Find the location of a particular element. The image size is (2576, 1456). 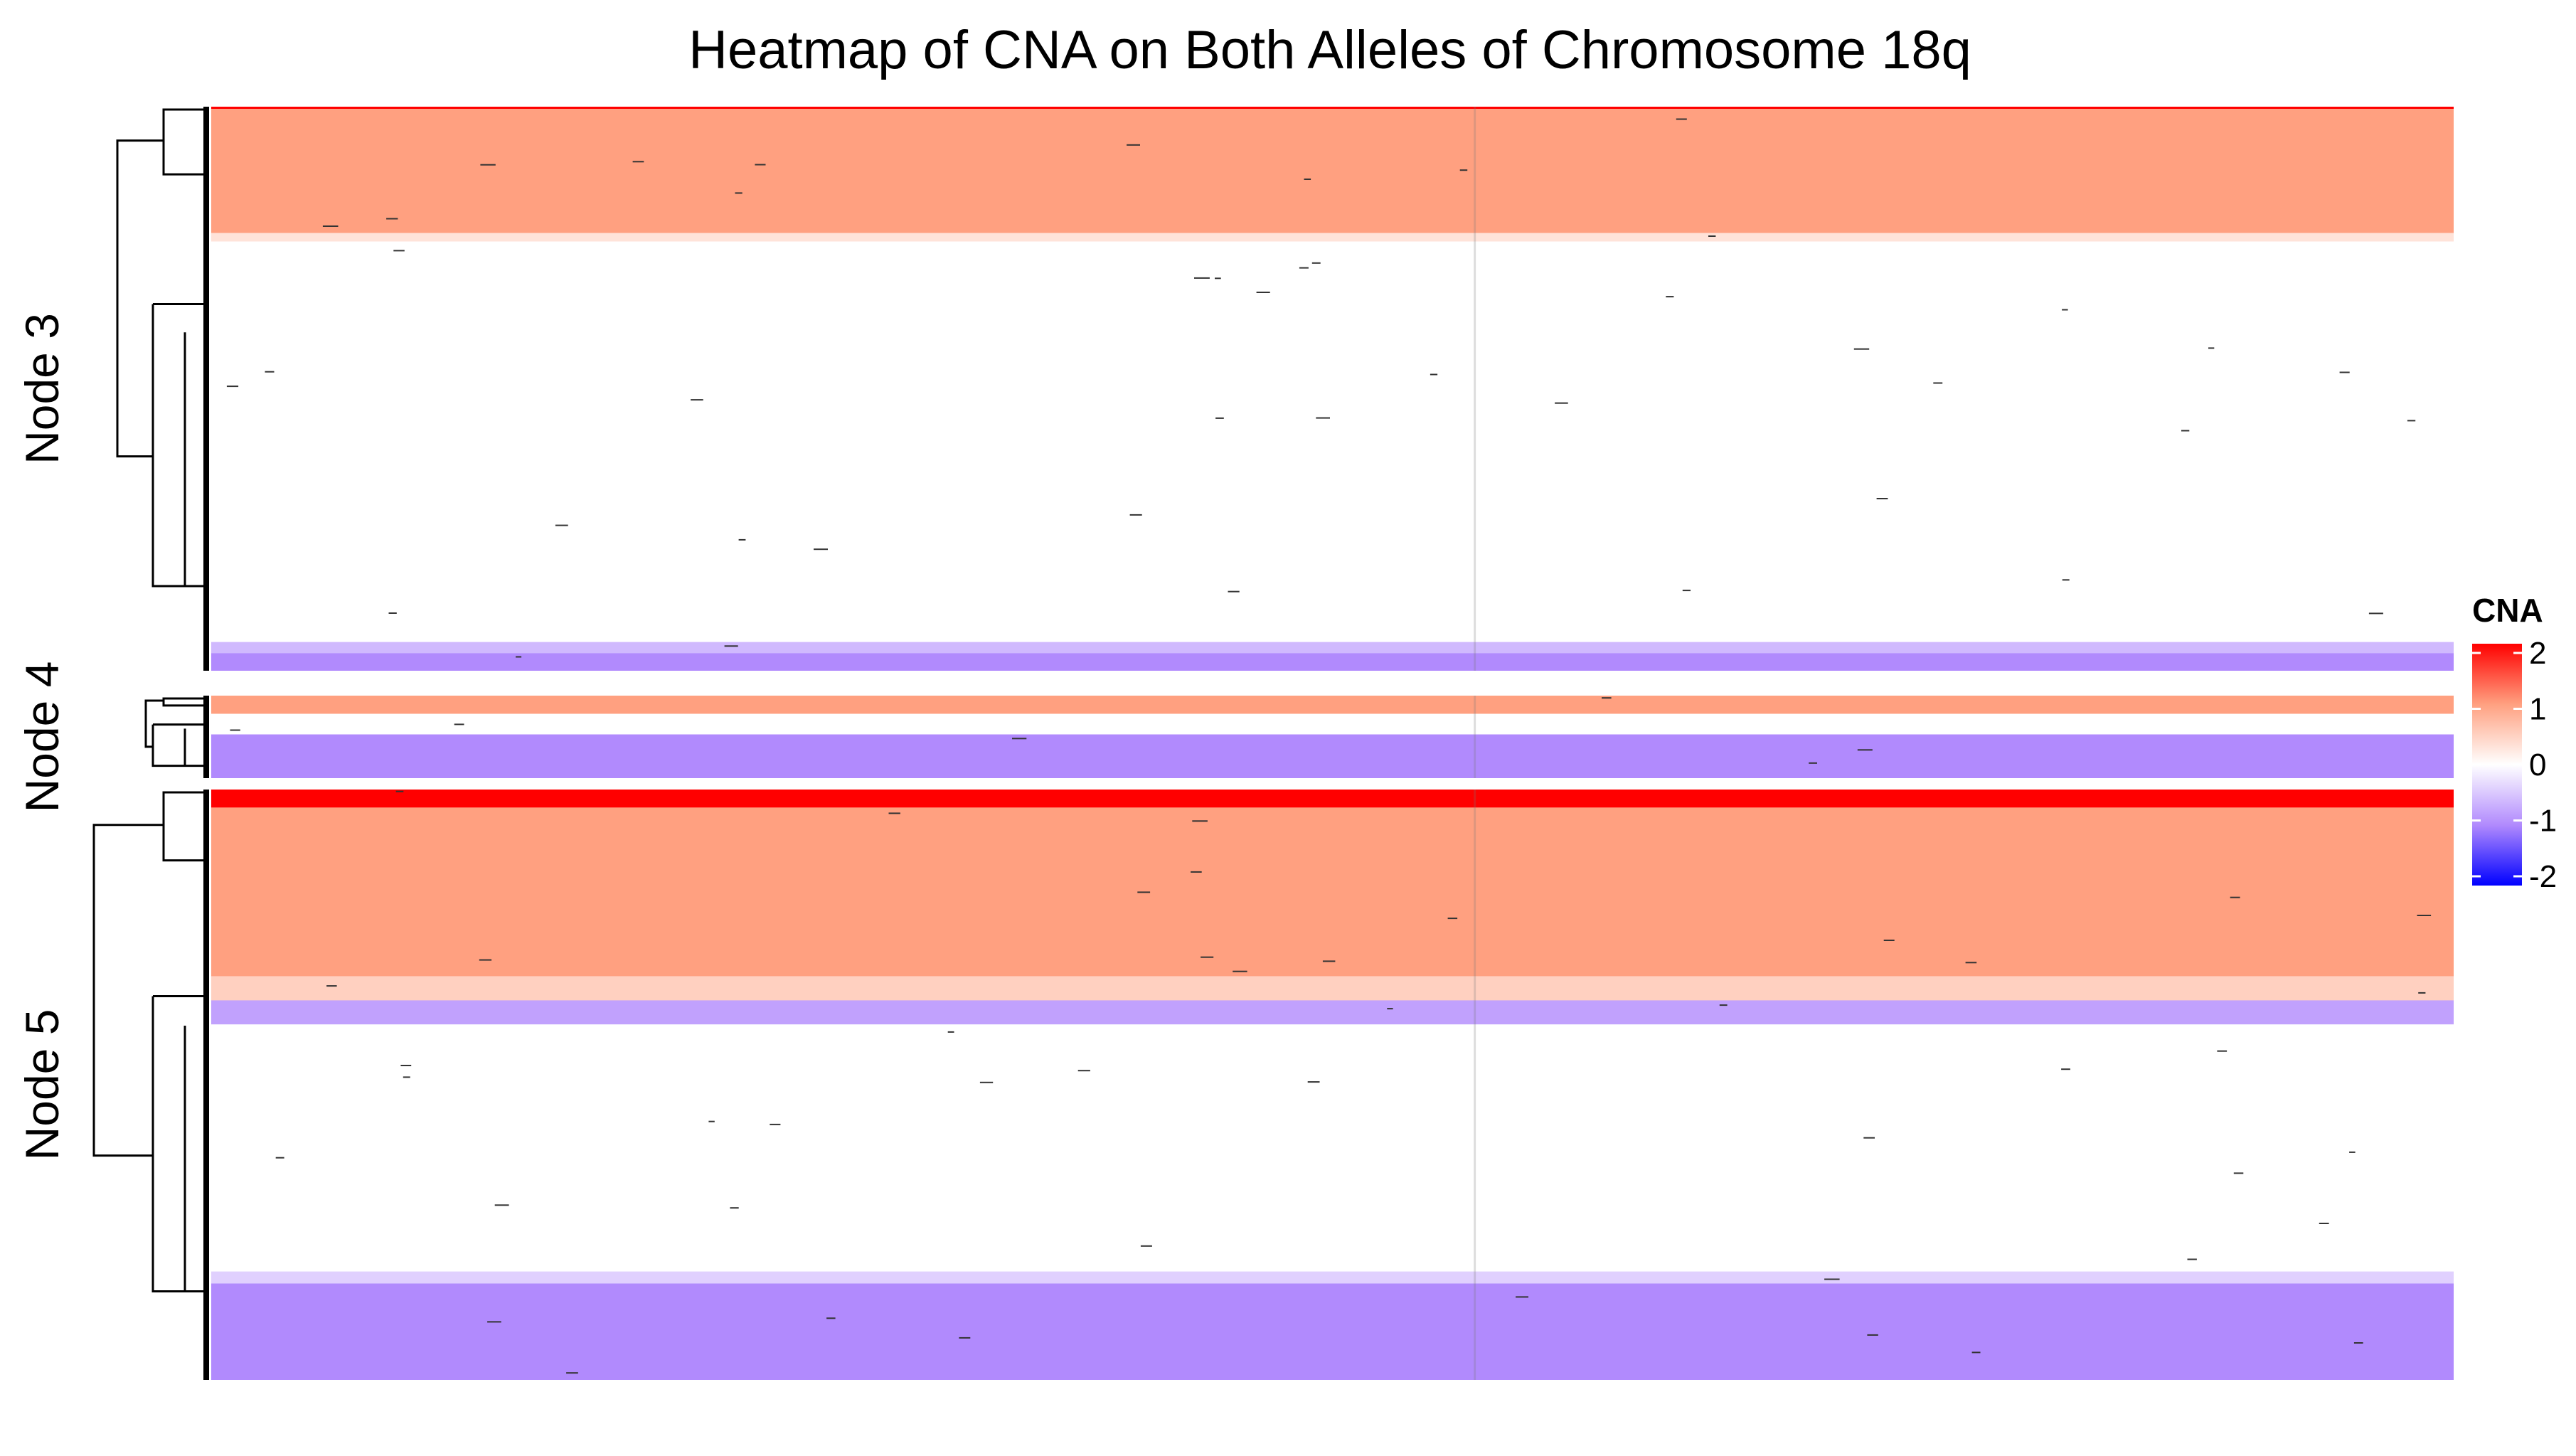

row-group-label: Node 3 is located at coordinates (42, 388).